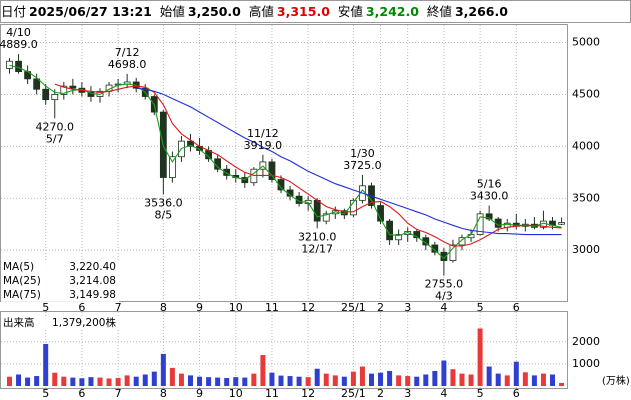  What do you see at coordinates (586, 363) in the screenshot?
I see `y-tick-label: 1000` at bounding box center [586, 363].